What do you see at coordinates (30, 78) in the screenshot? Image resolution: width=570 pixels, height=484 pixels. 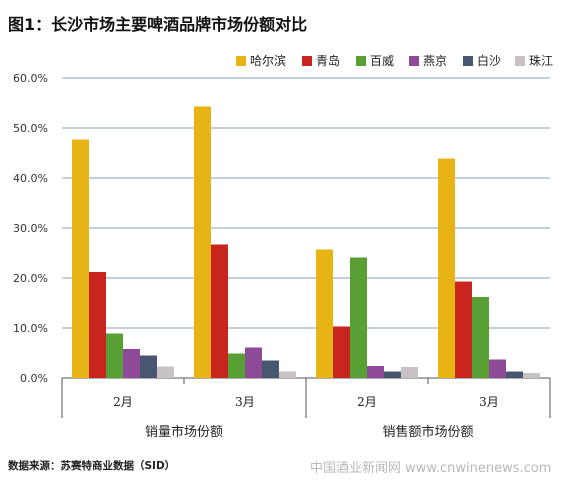 I see `y-tick-label: 60.0%` at bounding box center [30, 78].